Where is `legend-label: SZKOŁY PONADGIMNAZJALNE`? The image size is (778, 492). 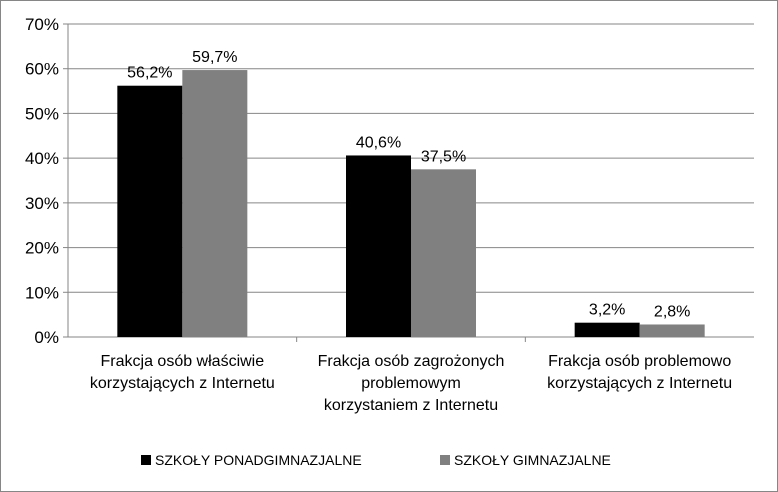
legend-label: SZKOŁY PONADGIMNAZJALNE is located at coordinates (258, 460).